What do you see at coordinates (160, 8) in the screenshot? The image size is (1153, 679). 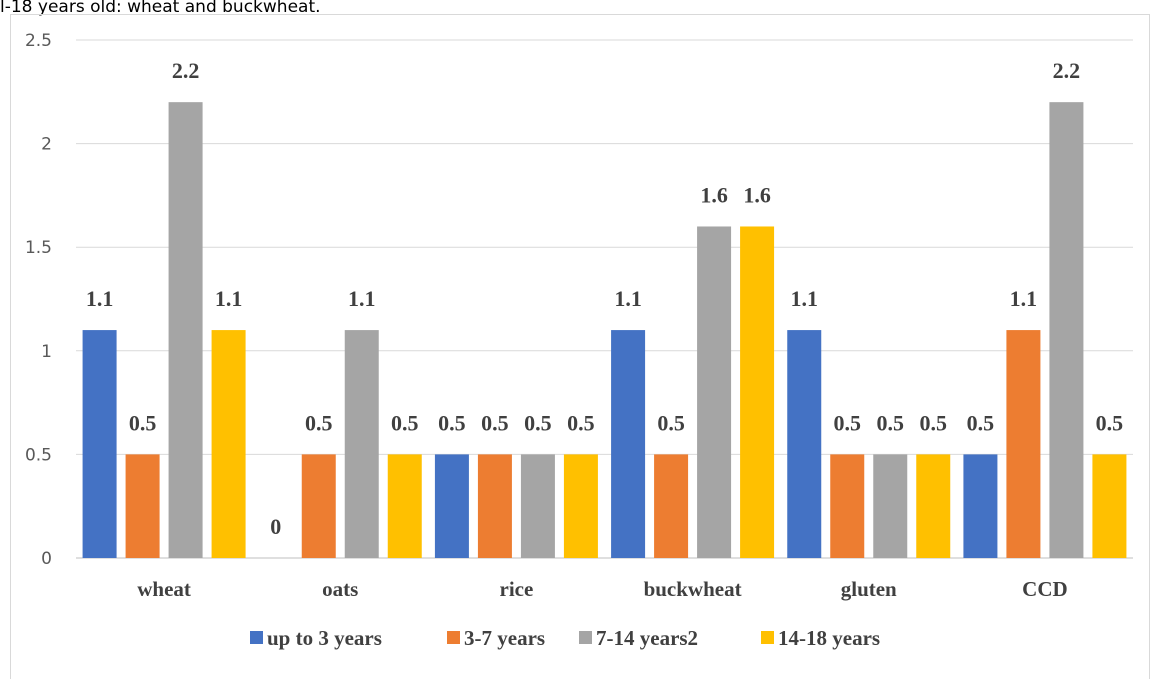 I see `chart-caption: l-18 years old: wheat and buckwheat.` at bounding box center [160, 8].